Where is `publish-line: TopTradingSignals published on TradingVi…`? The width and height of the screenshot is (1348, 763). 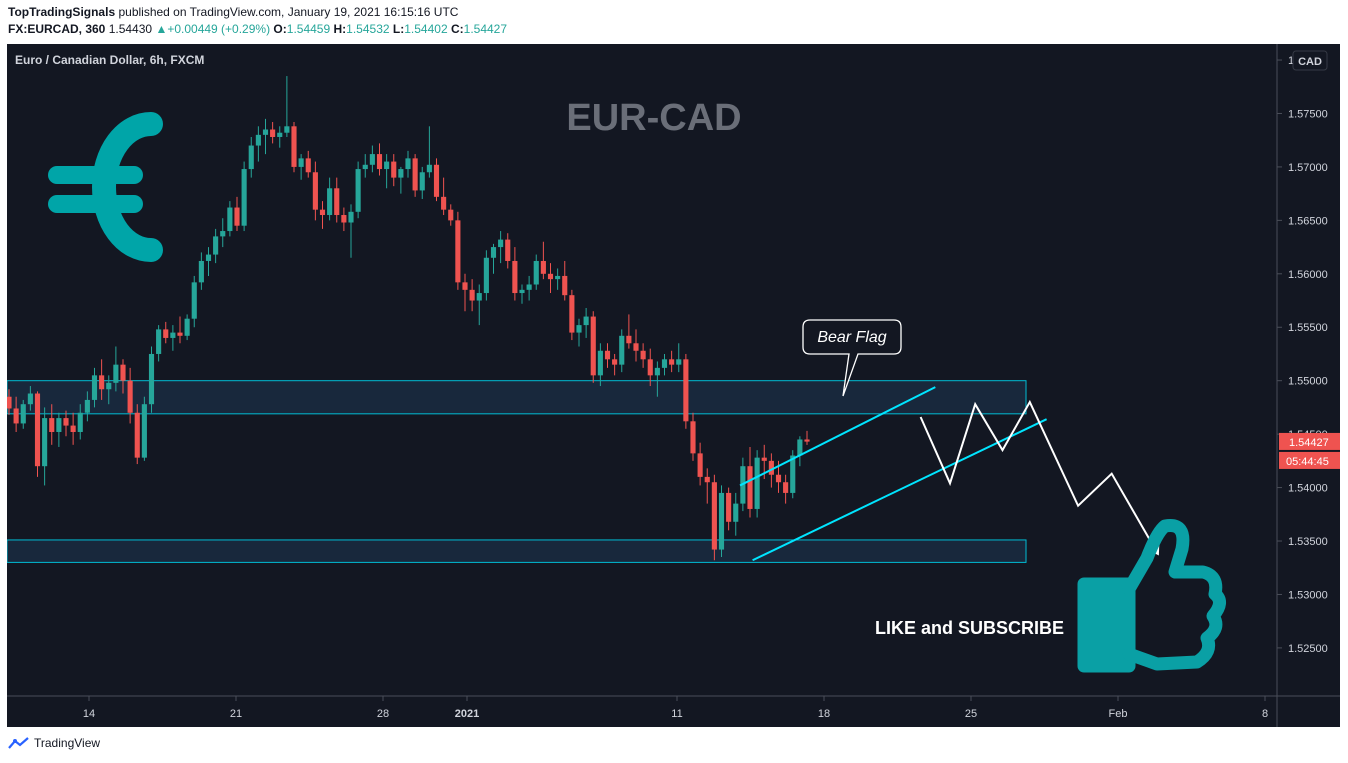 publish-line: TopTradingSignals published on TradingVi… is located at coordinates (233, 12).